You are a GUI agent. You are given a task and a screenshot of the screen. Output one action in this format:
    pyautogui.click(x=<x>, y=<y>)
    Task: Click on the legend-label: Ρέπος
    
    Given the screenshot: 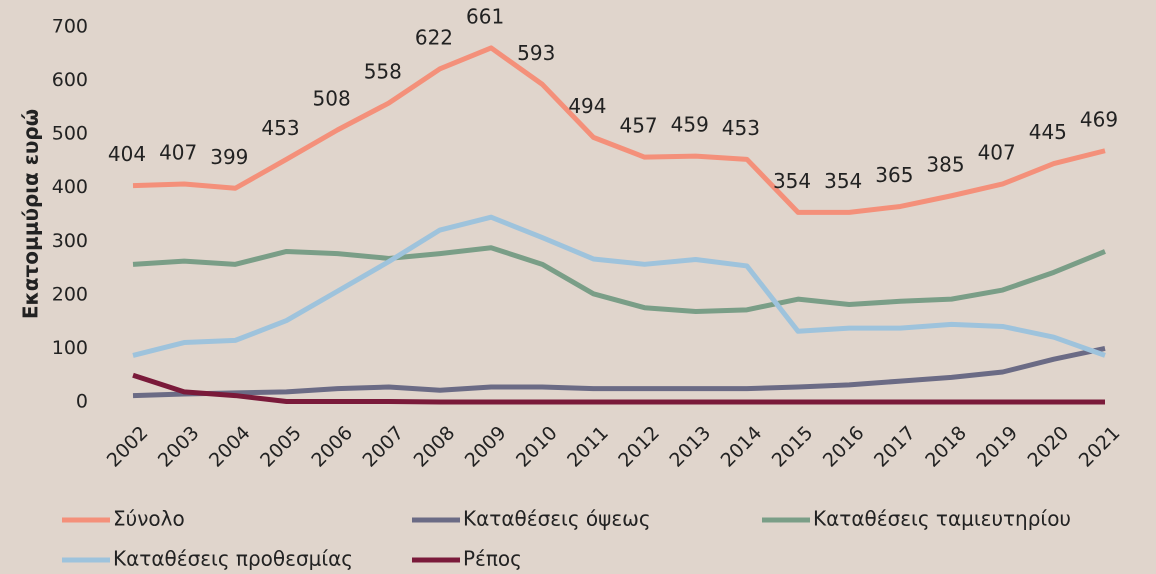 What is the action you would take?
    pyautogui.click(x=492, y=559)
    